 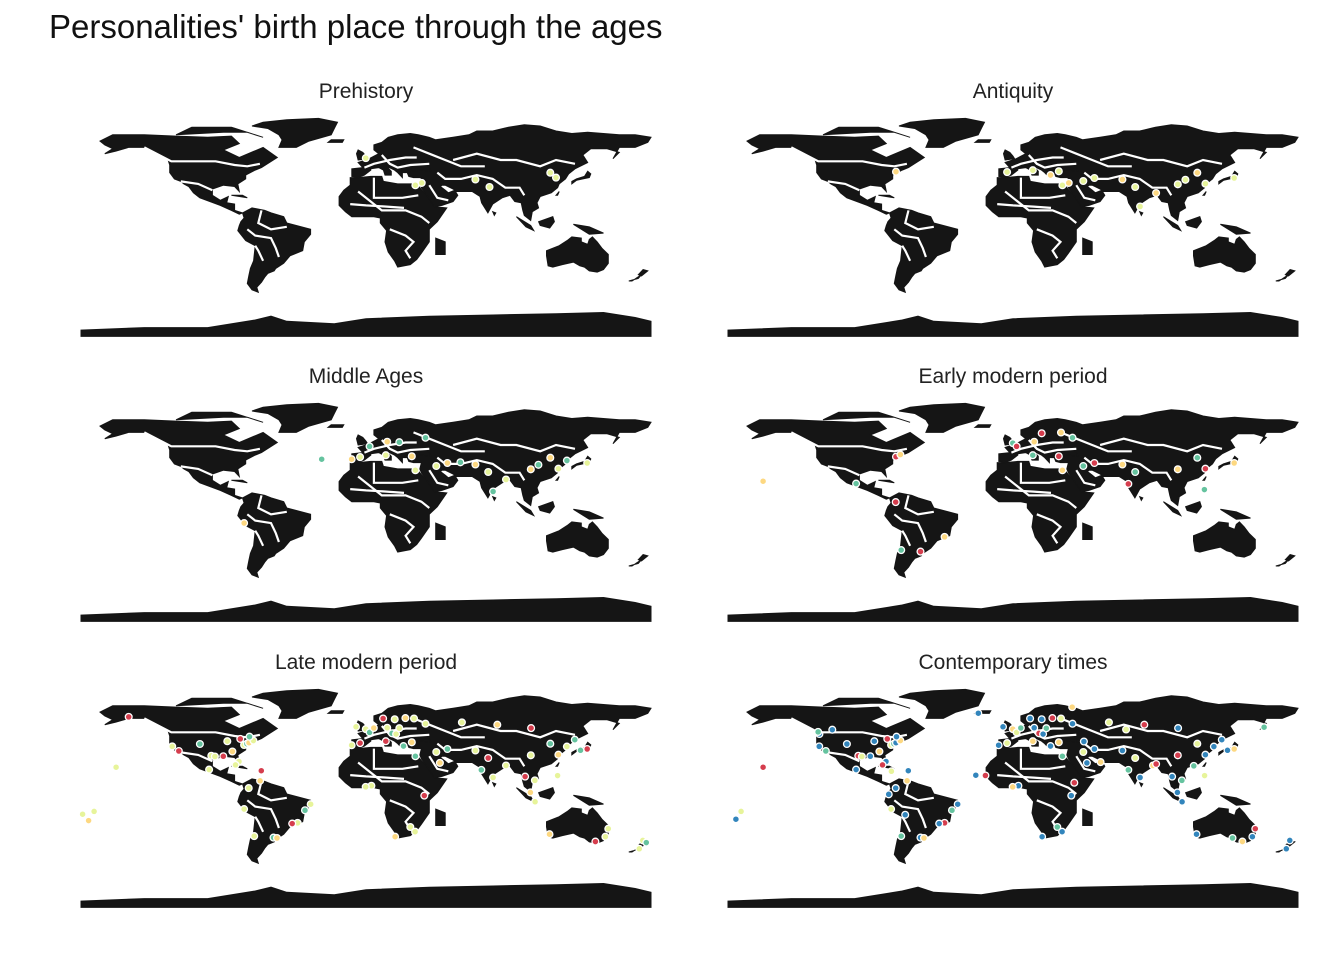 I want to click on panel-title: Prehistory, so click(x=366, y=91).